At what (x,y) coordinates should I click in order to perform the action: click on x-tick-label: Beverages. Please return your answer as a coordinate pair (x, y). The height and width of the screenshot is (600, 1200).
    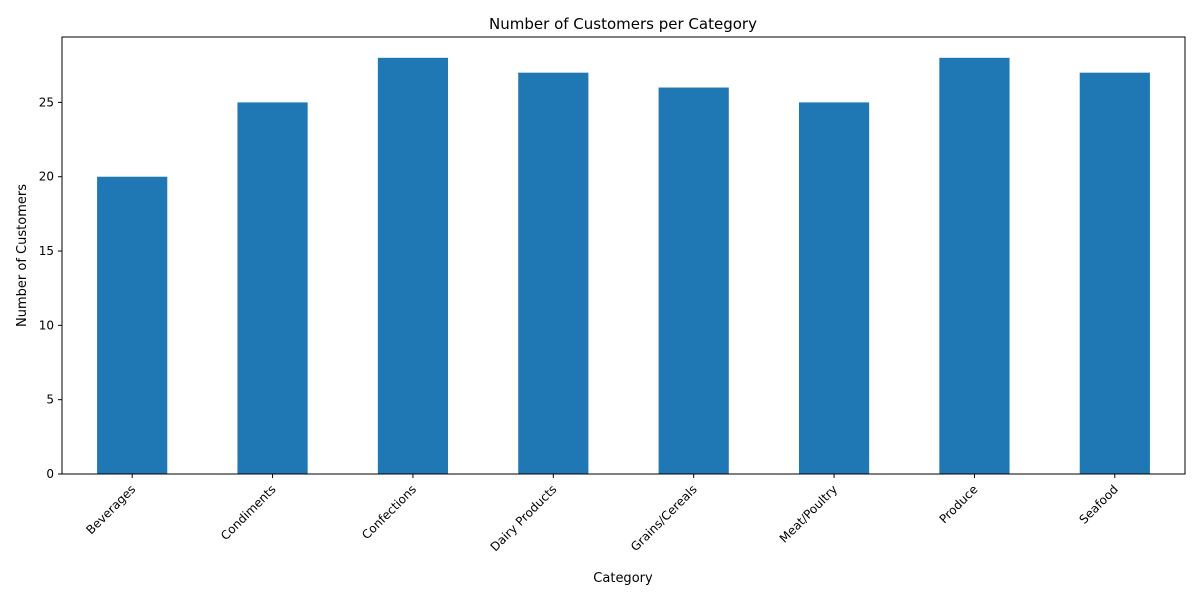
    Looking at the image, I should click on (110, 509).